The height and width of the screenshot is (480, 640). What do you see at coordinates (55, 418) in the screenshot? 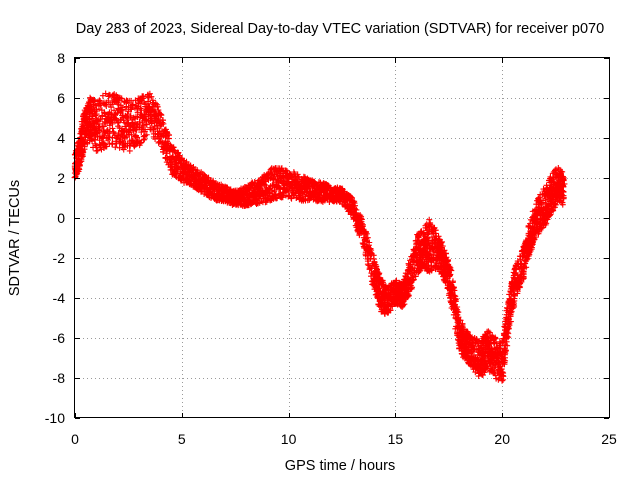
I see `y-tick-label: -10` at bounding box center [55, 418].